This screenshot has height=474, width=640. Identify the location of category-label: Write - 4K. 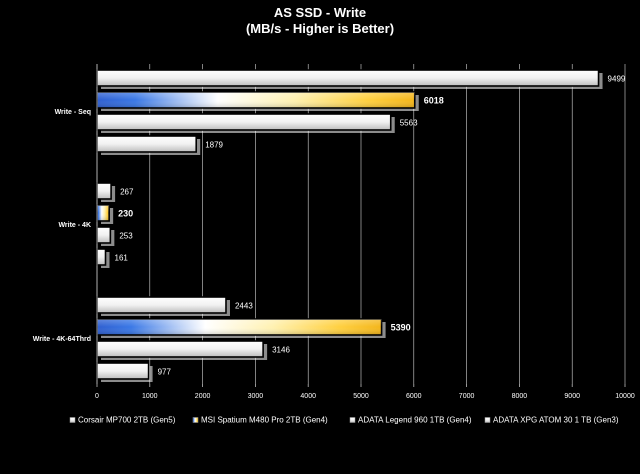
(74, 225).